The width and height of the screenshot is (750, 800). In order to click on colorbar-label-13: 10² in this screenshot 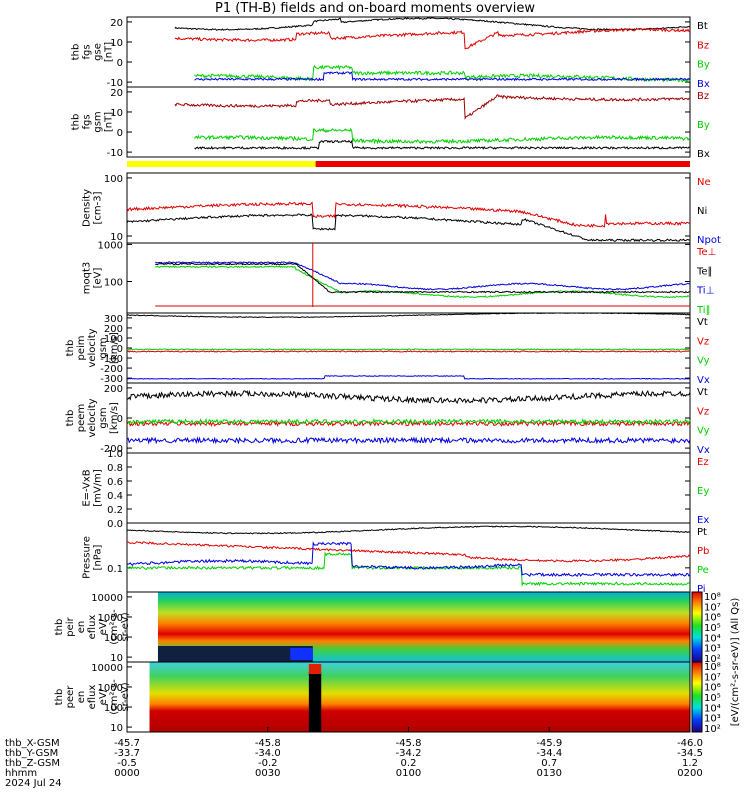, I will do `click(712, 729)`.